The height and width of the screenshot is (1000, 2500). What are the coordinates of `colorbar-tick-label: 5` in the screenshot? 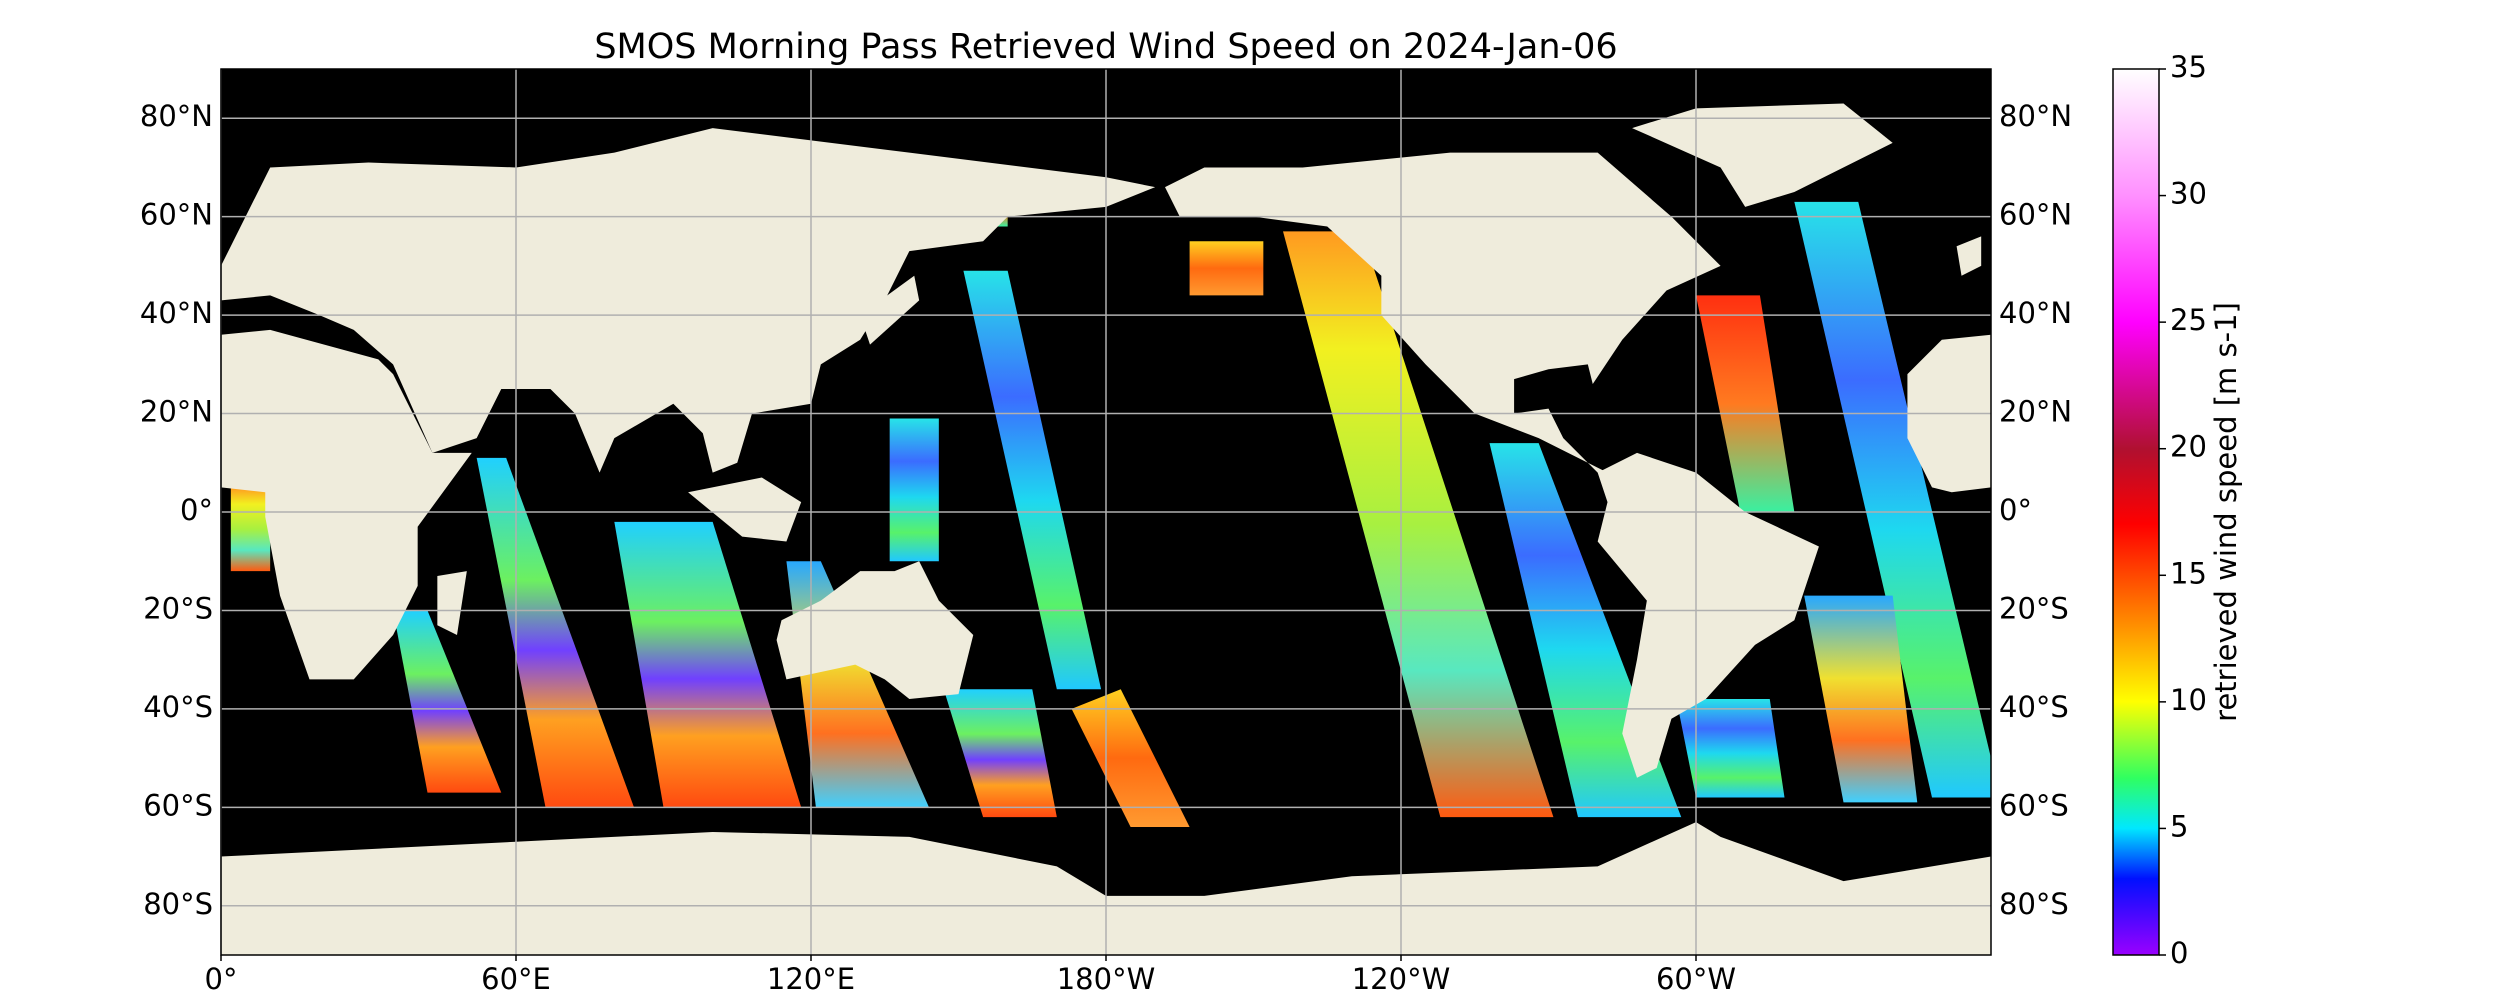 It's located at (2179, 826).